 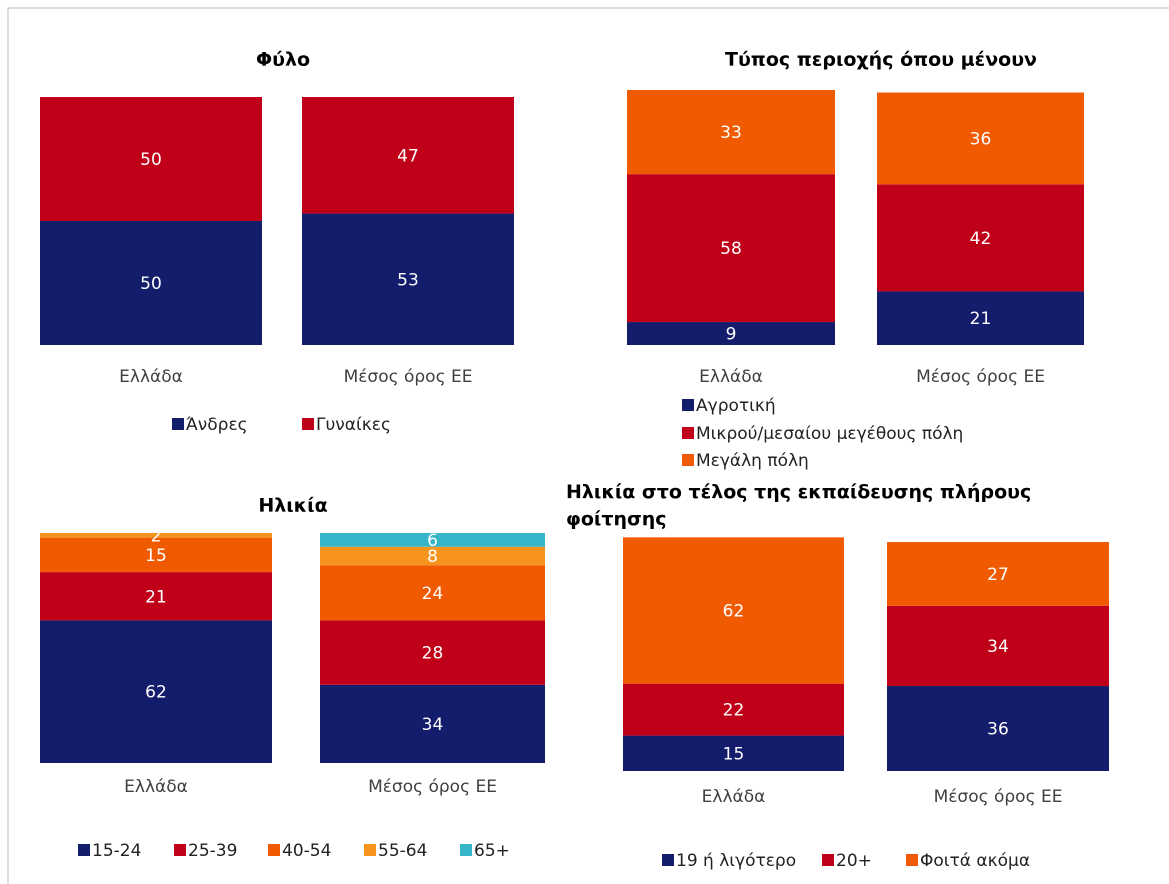 I want to click on data-label: 58, so click(x=731, y=249).